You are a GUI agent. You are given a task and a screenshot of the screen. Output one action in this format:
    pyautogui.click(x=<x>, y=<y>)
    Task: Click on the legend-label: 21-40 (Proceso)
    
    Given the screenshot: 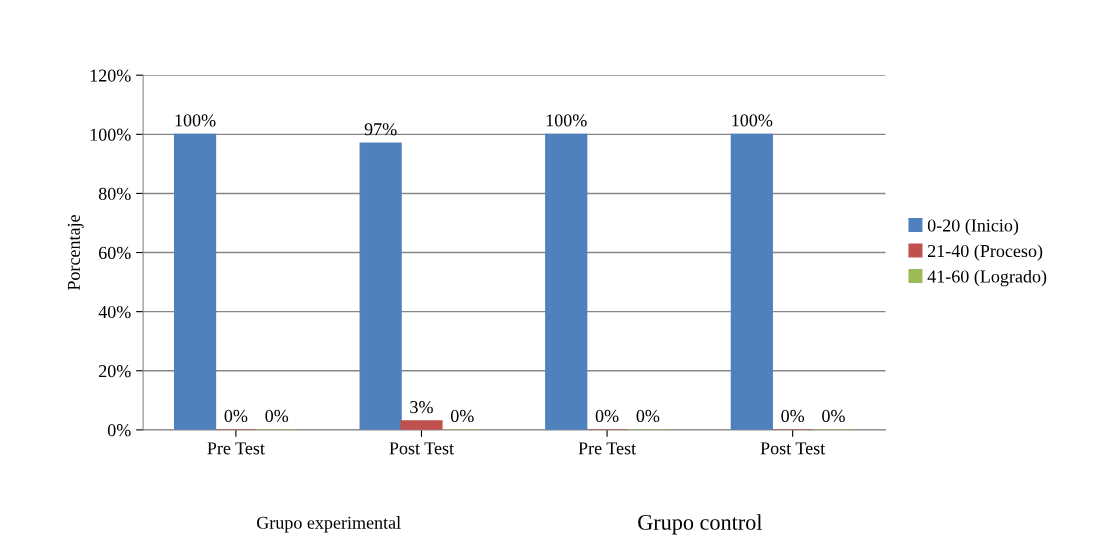 What is the action you would take?
    pyautogui.click(x=985, y=252)
    